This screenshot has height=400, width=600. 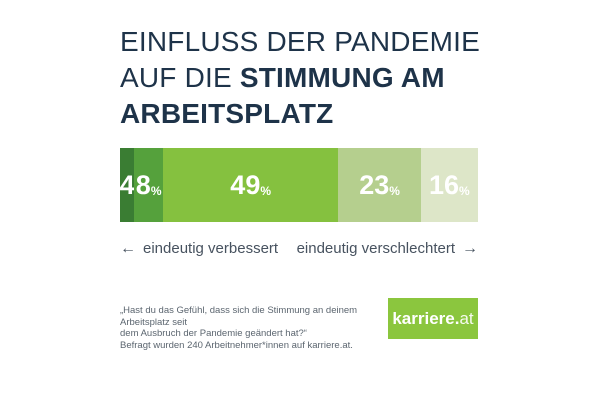 I want to click on bar-segment-4: 4, so click(x=127, y=185).